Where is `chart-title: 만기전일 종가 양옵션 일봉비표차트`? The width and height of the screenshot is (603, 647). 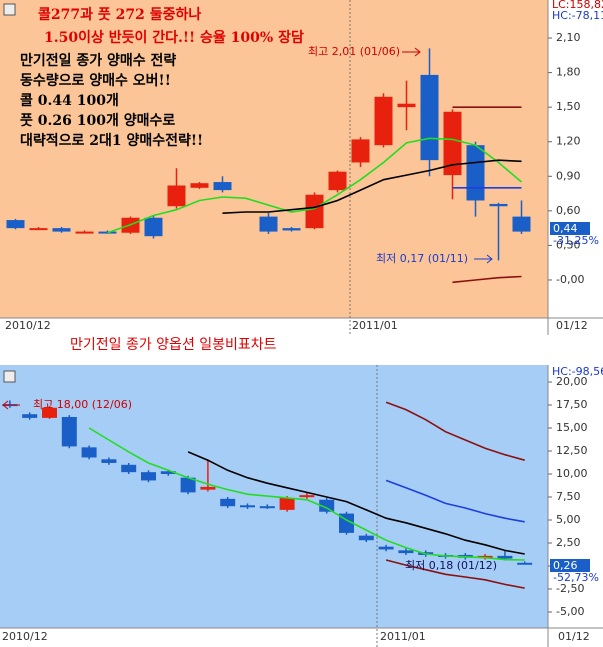 chart-title: 만기전일 종가 양옵션 일봉비표차트 is located at coordinates (173, 345).